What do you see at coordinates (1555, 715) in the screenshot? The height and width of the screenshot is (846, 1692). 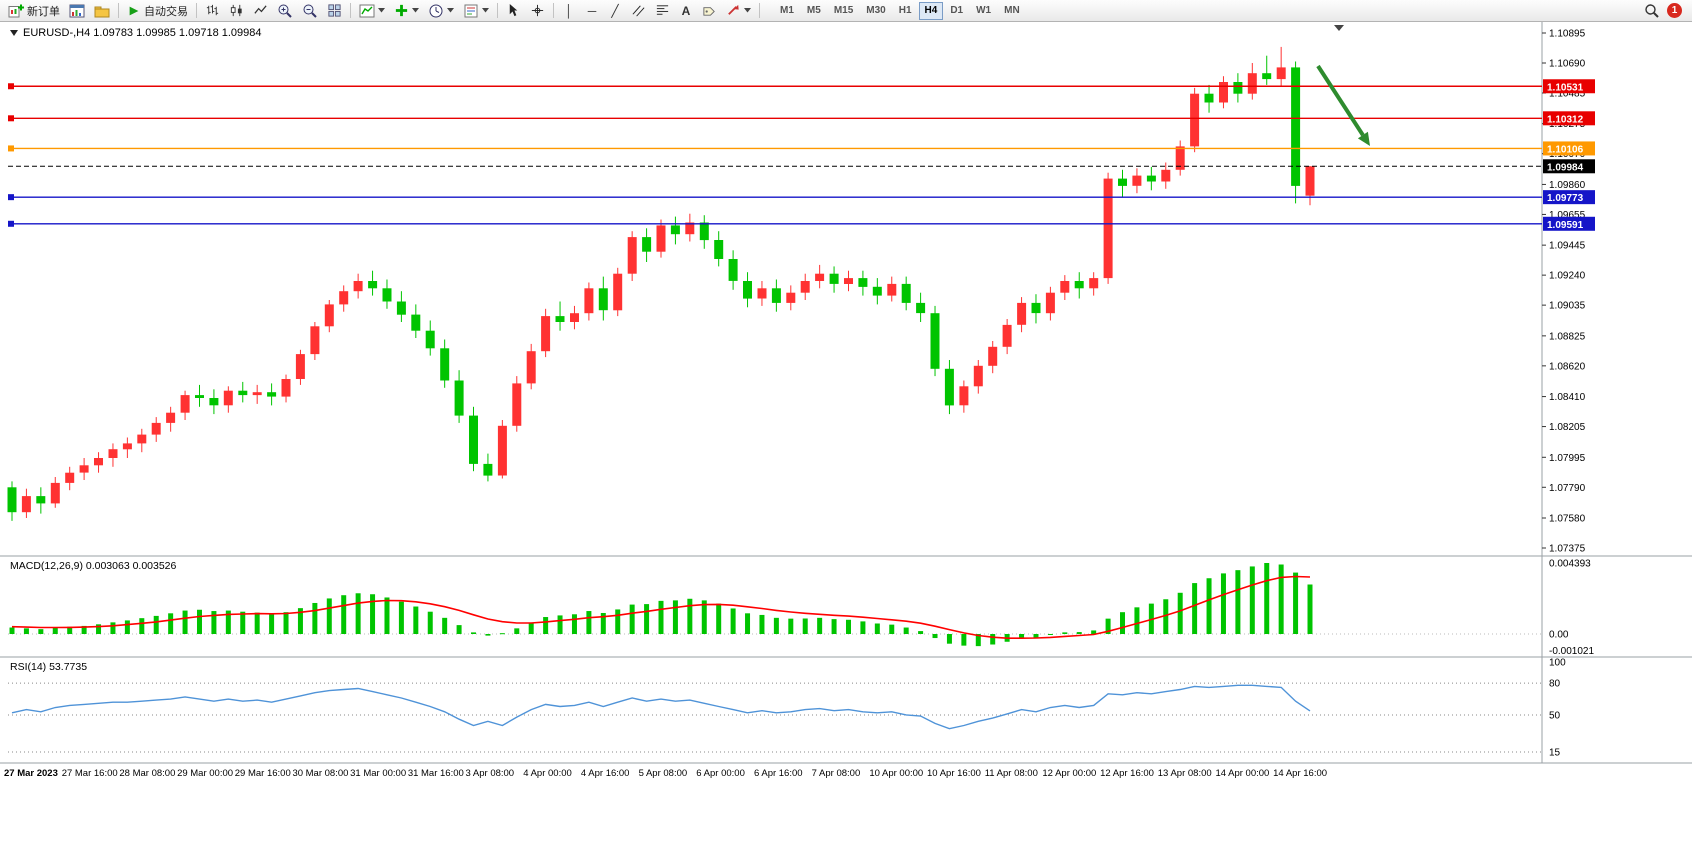 I see `rsi-axis-label: 50` at bounding box center [1555, 715].